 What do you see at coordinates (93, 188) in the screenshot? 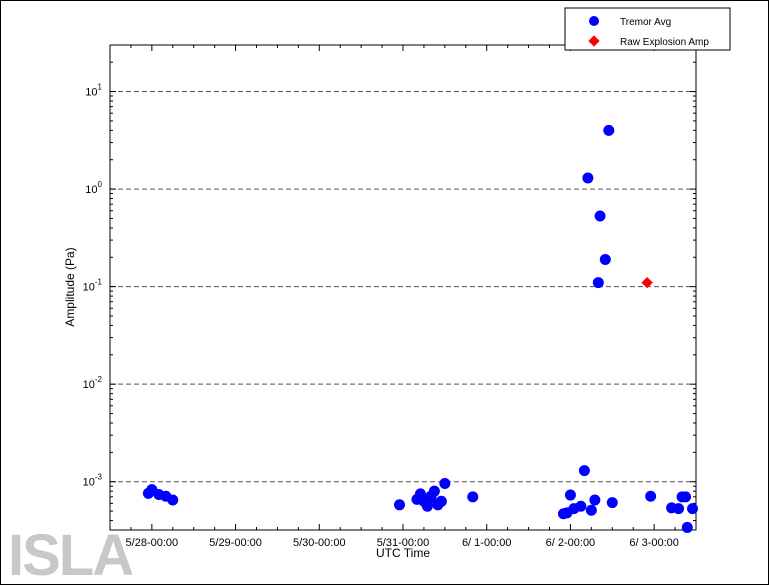
I see `y-tick-label: 10⁰` at bounding box center [93, 188].